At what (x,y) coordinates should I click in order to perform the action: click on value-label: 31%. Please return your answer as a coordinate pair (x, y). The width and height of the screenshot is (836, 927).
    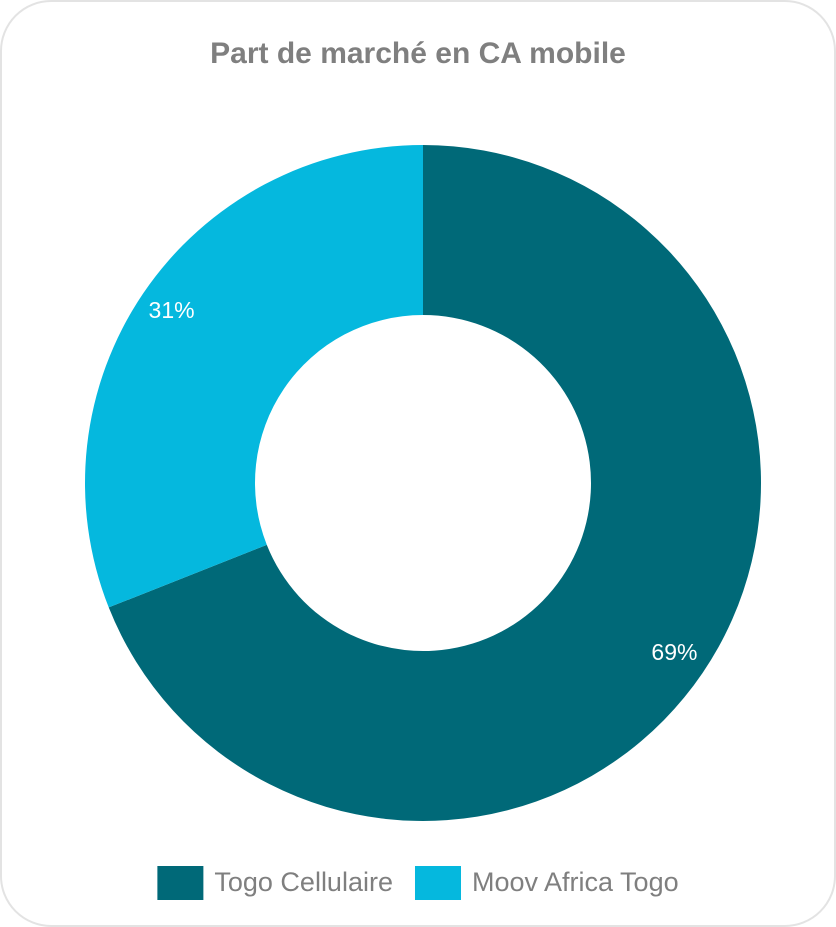
    Looking at the image, I should click on (172, 310).